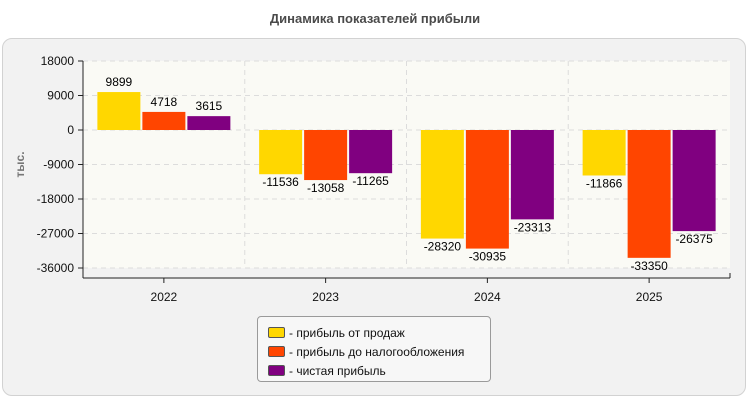 This screenshot has width=750, height=400. Describe the element at coordinates (649, 297) in the screenshot. I see `x-tick-label: 2025` at that location.